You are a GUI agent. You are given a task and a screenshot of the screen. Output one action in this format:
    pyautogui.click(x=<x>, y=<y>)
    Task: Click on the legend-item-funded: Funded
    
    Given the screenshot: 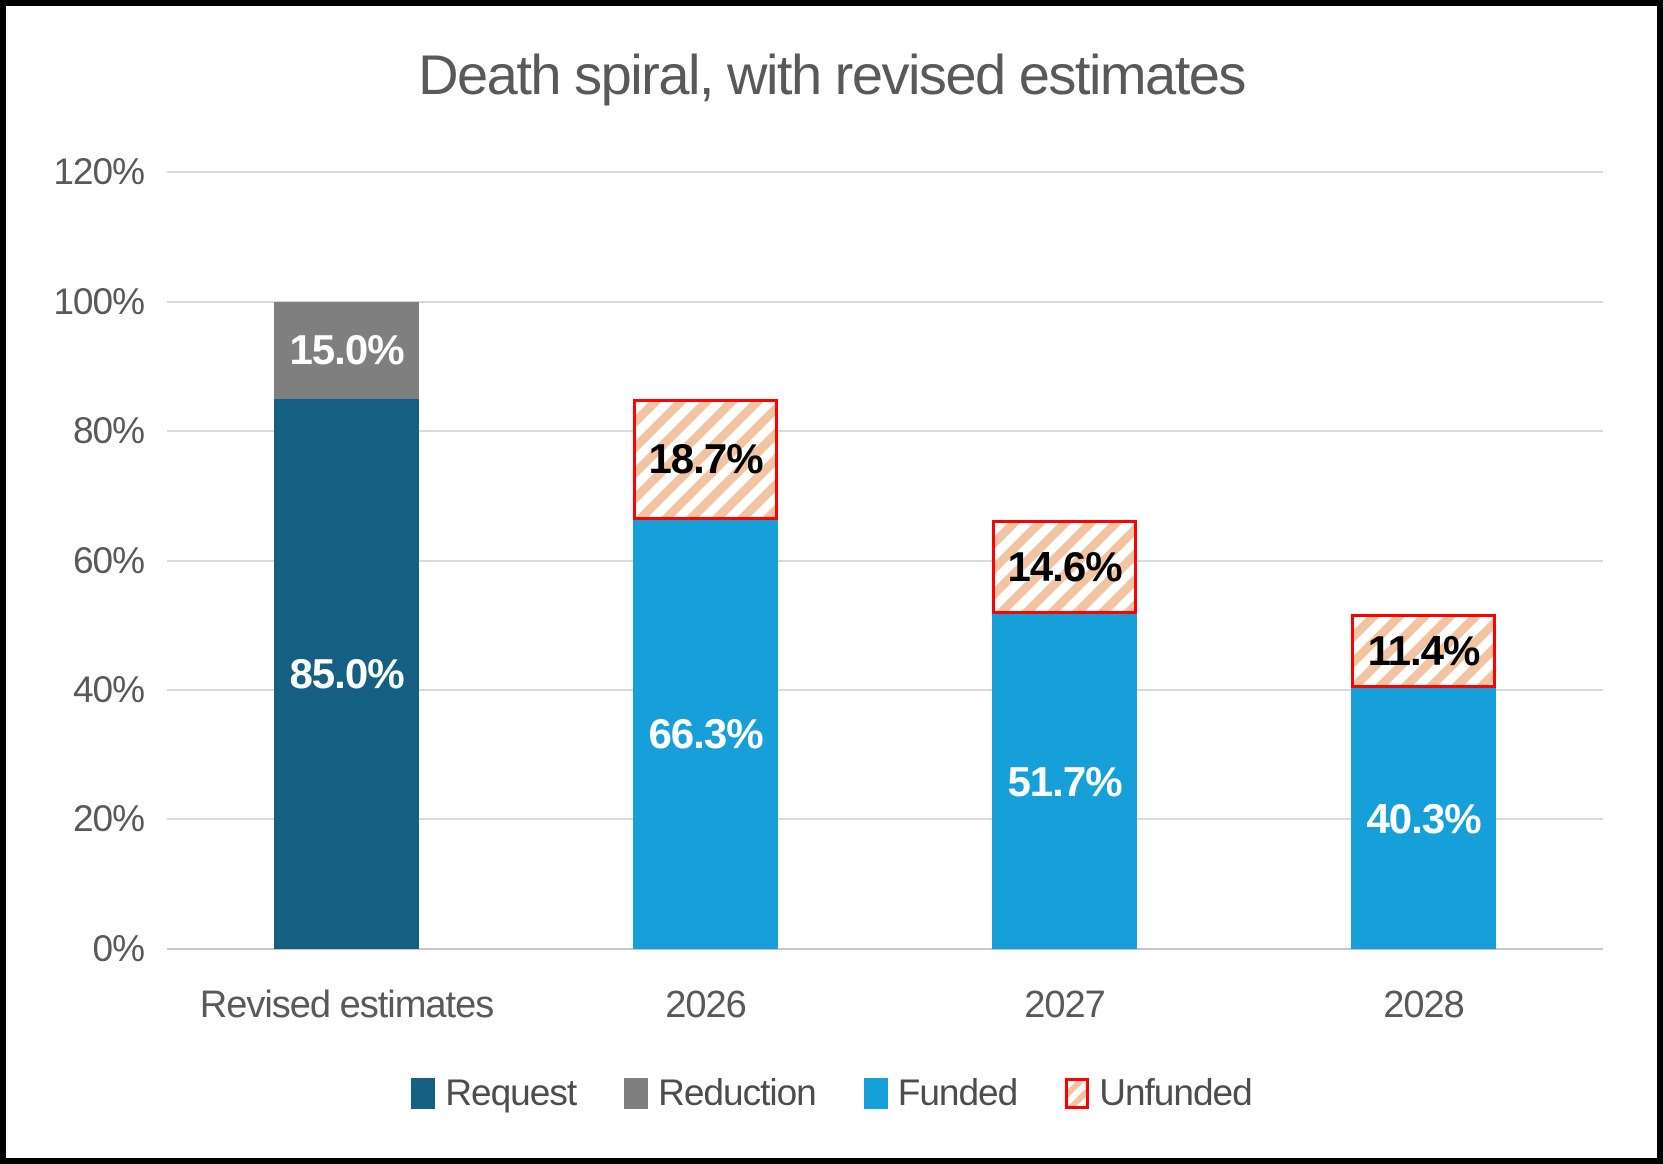 What is the action you would take?
    pyautogui.click(x=940, y=1093)
    